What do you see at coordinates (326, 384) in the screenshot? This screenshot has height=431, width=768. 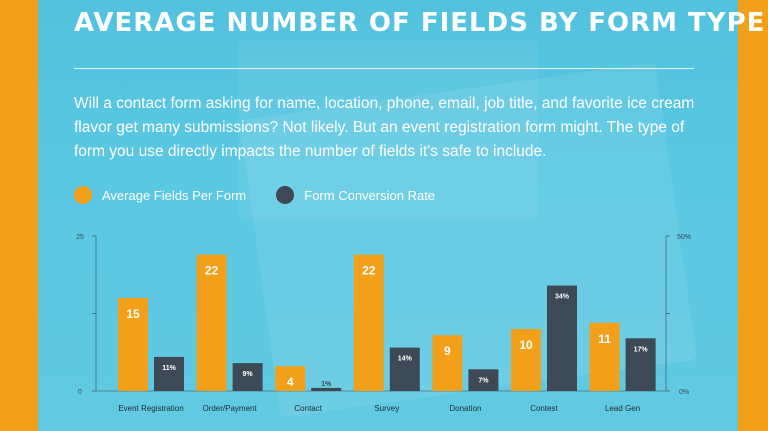 I see `bar-value-label-conversion: 1%` at bounding box center [326, 384].